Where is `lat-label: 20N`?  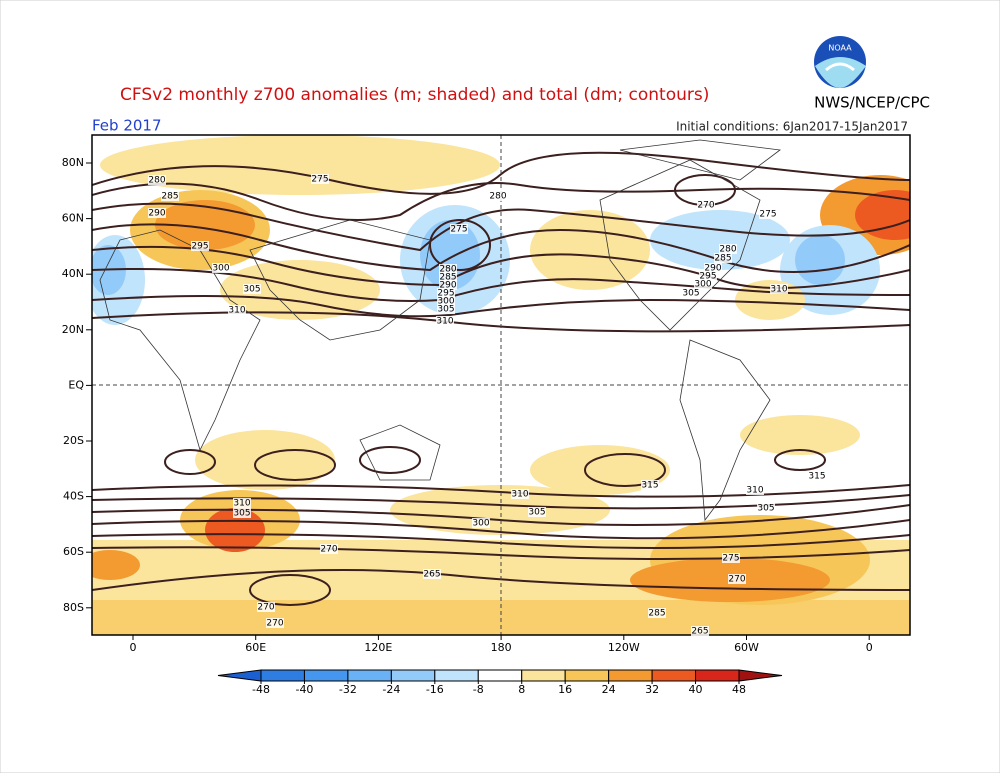 lat-label: 20N is located at coordinates (73, 329).